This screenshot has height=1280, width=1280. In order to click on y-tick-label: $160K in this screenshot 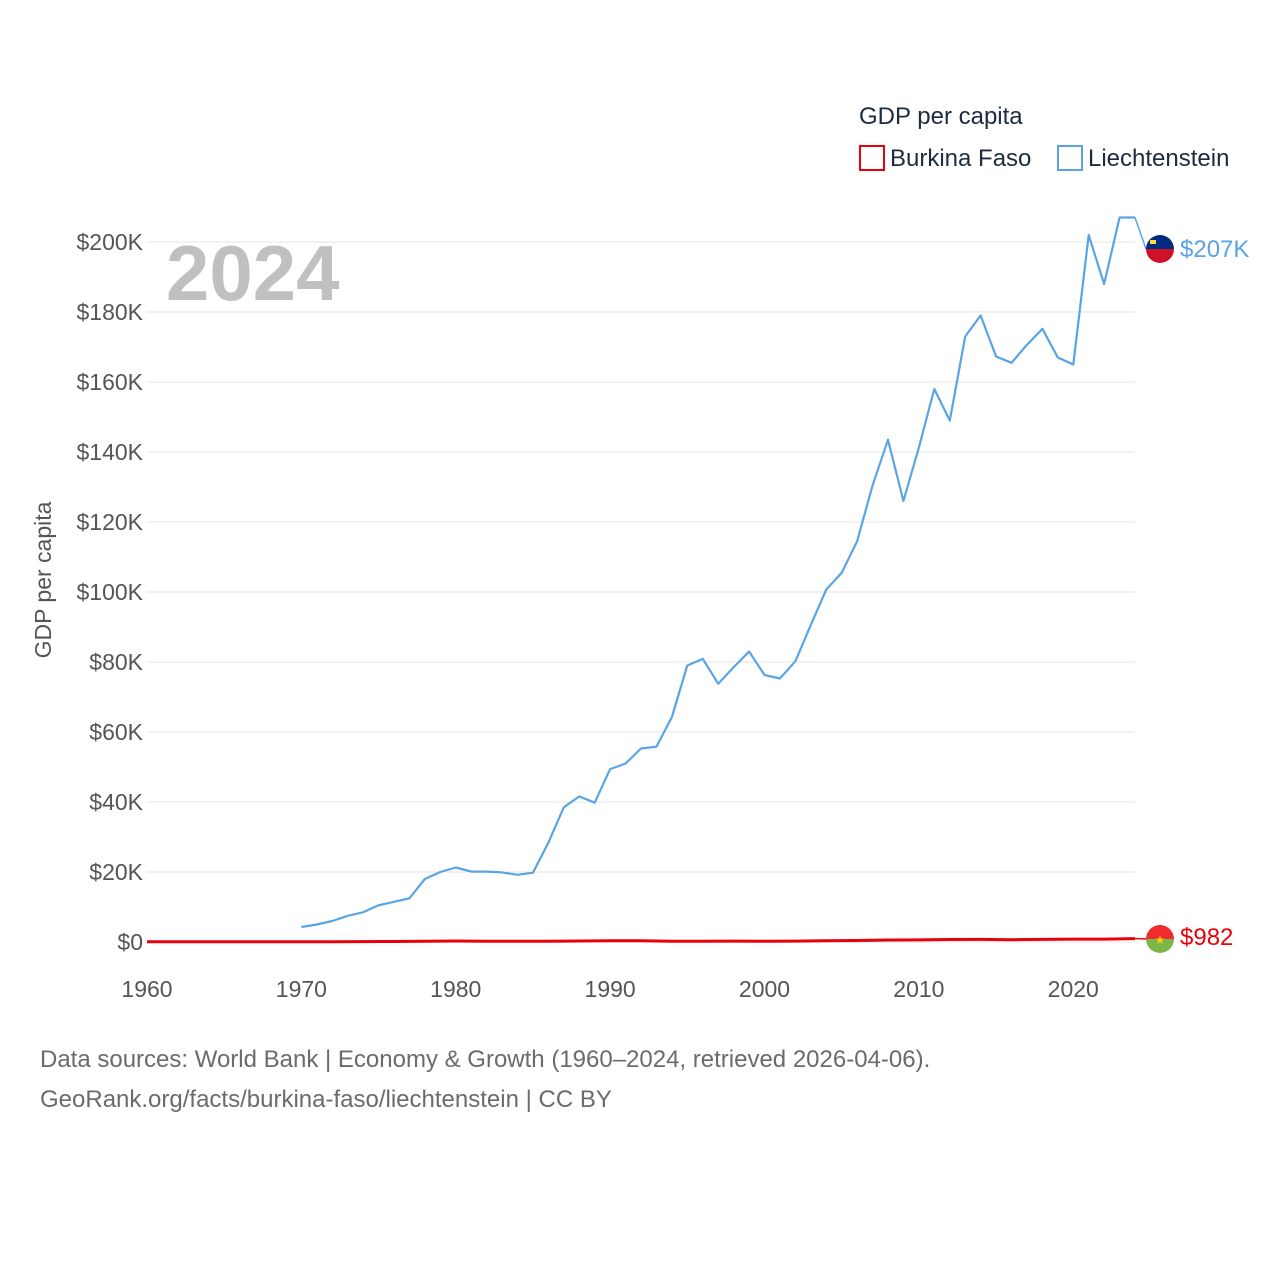, I will do `click(109, 382)`.